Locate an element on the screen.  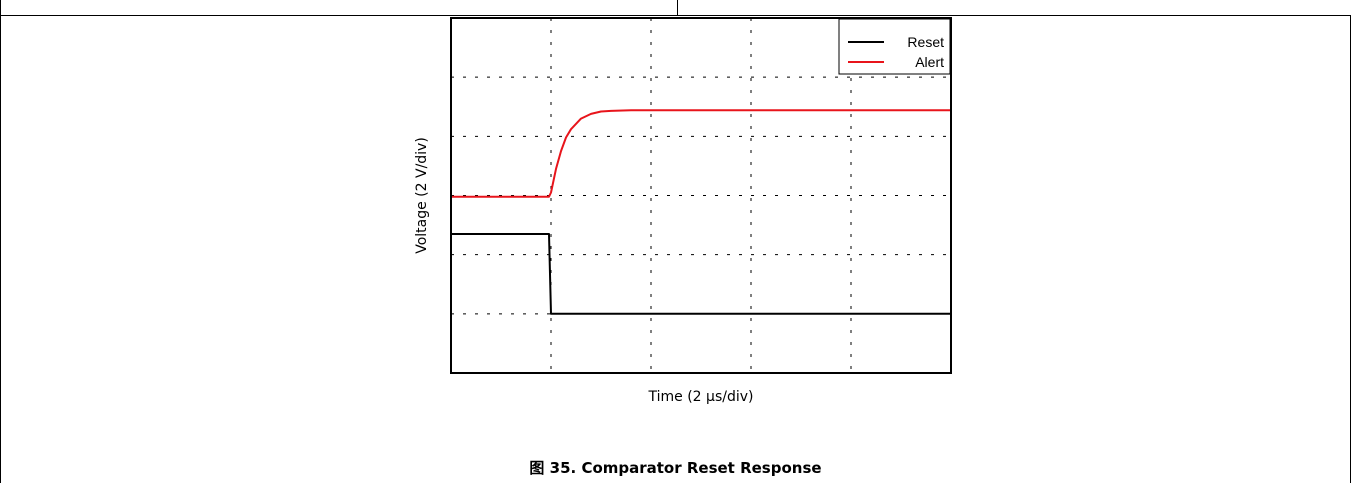
series-line-alert is located at coordinates (701, 153).